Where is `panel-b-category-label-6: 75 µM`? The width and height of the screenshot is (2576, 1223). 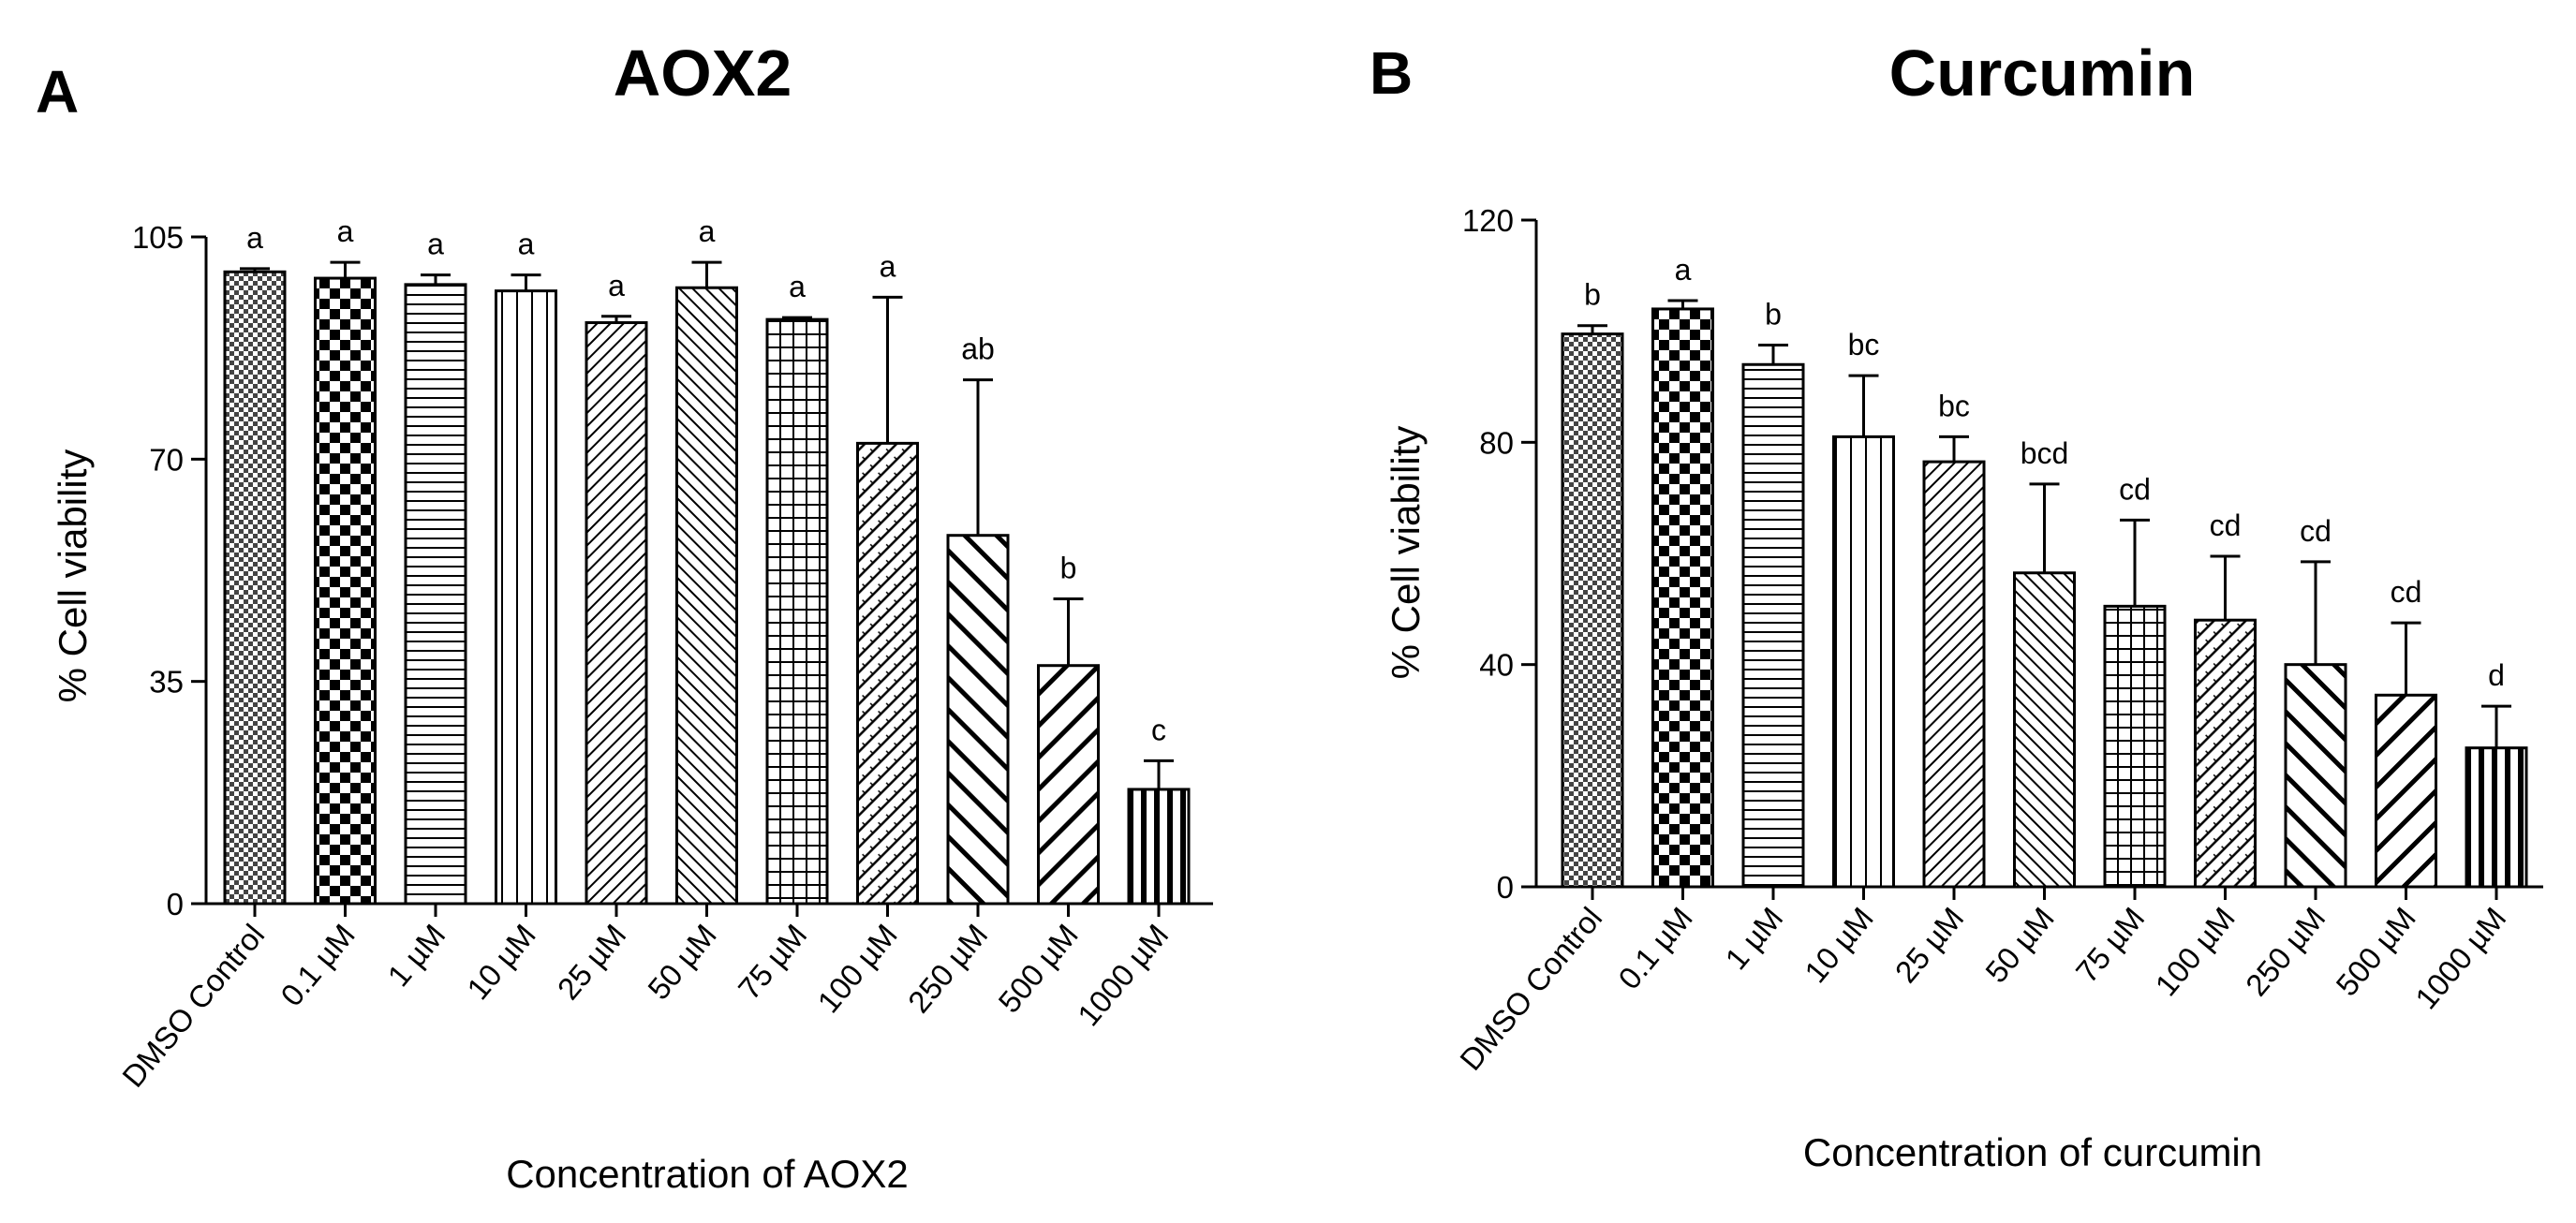
panel-b-category-label-6: 75 µM is located at coordinates (2110, 945).